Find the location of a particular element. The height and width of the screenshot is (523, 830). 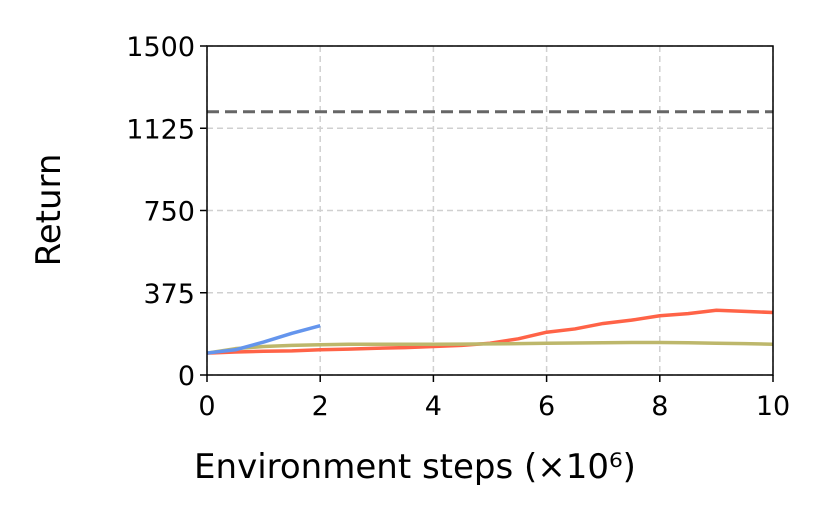

x-axis-label: Environment steps (×10⁶) is located at coordinates (415, 467).